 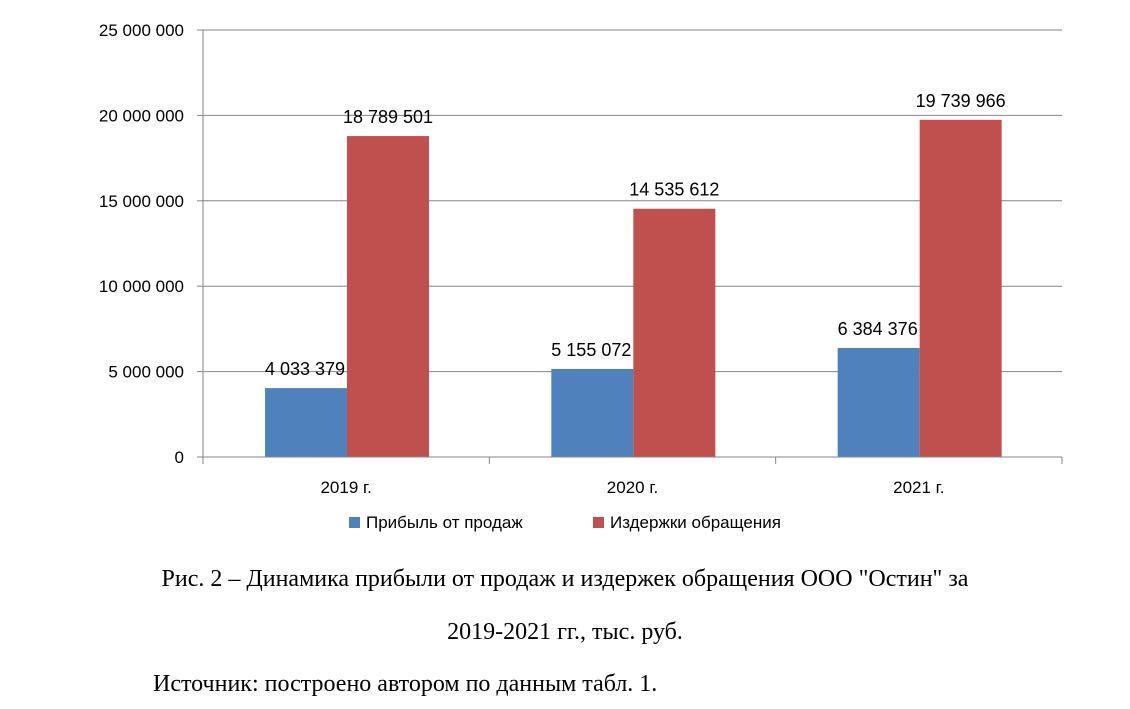 What do you see at coordinates (674, 190) in the screenshot?
I see `data-label: 14 535 612` at bounding box center [674, 190].